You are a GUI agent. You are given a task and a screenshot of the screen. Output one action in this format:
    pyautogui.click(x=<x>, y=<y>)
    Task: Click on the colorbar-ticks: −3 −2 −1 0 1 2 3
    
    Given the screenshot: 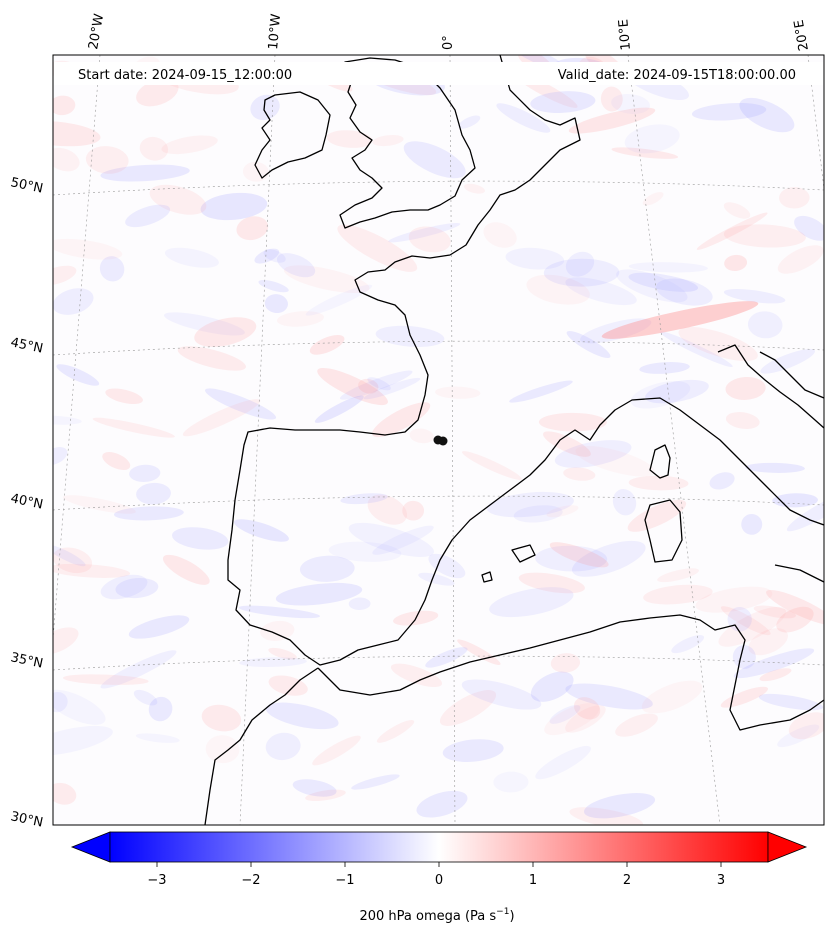 What is the action you would take?
    pyautogui.click(x=436, y=875)
    